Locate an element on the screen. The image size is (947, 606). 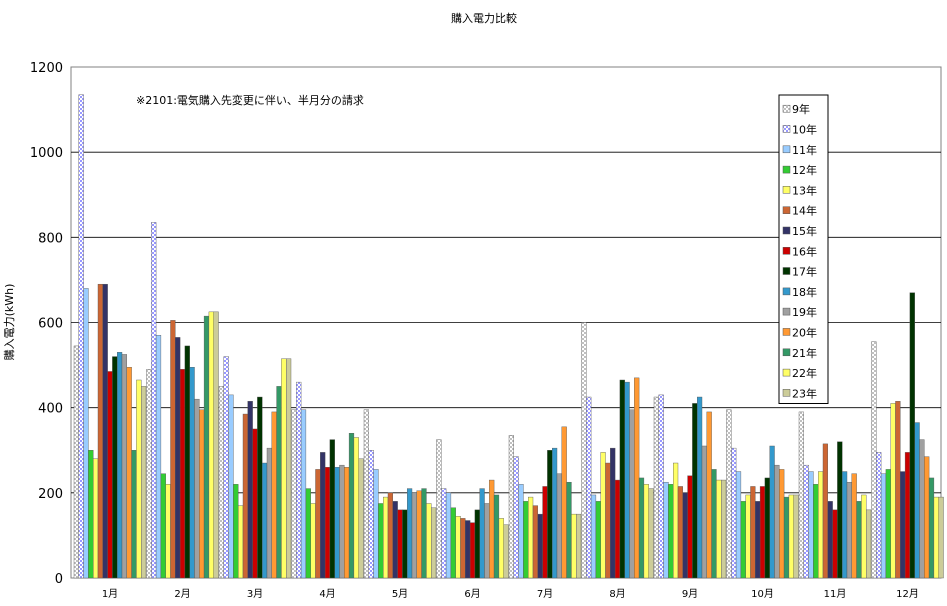
y-tick-label: 600 is located at coordinates (50, 324).